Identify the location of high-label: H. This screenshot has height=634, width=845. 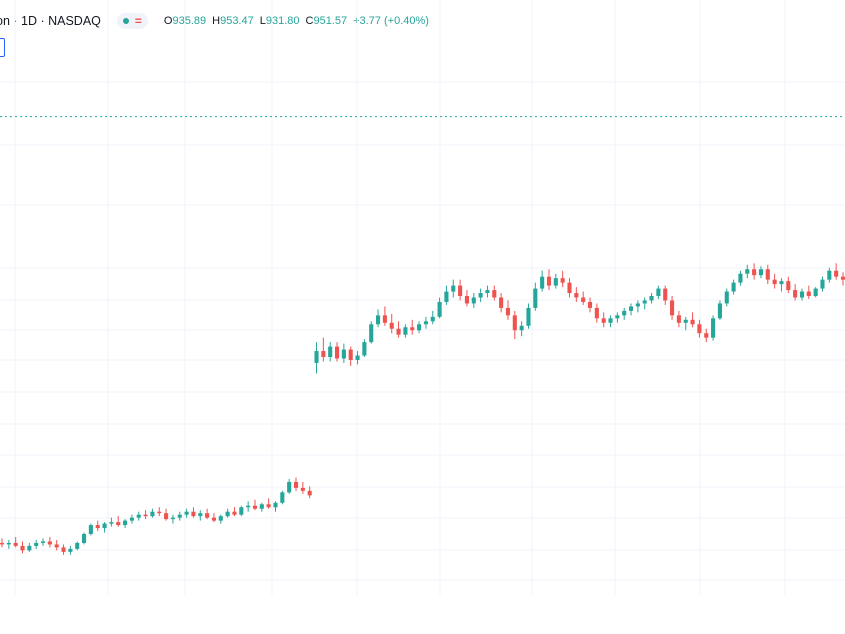
(216, 21).